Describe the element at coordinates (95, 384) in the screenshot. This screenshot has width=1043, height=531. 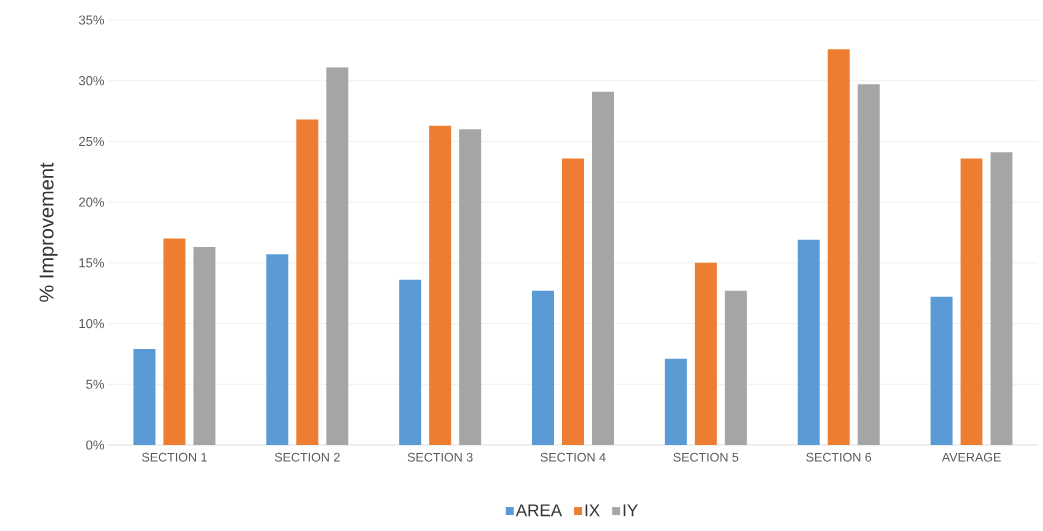
I see `y-tick-label: 5%` at that location.